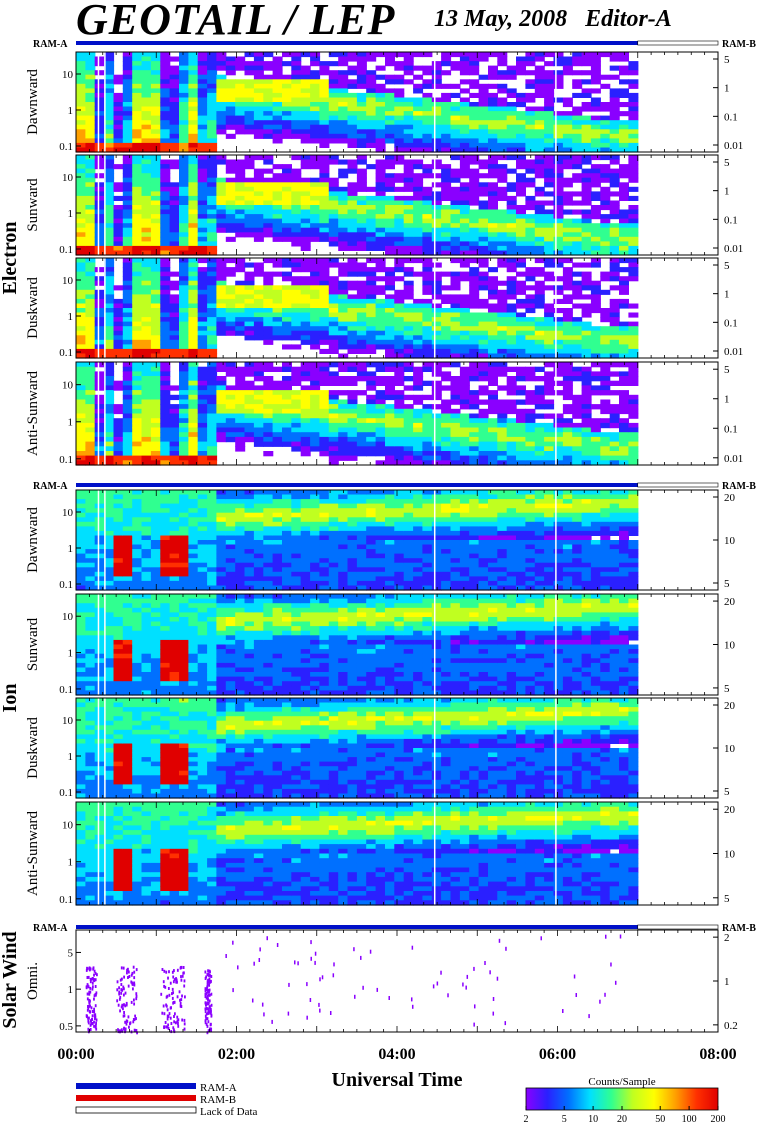 This screenshot has height=1128, width=762. What do you see at coordinates (357, 205) in the screenshot?
I see `electron-sunward-spectrogram` at bounding box center [357, 205].